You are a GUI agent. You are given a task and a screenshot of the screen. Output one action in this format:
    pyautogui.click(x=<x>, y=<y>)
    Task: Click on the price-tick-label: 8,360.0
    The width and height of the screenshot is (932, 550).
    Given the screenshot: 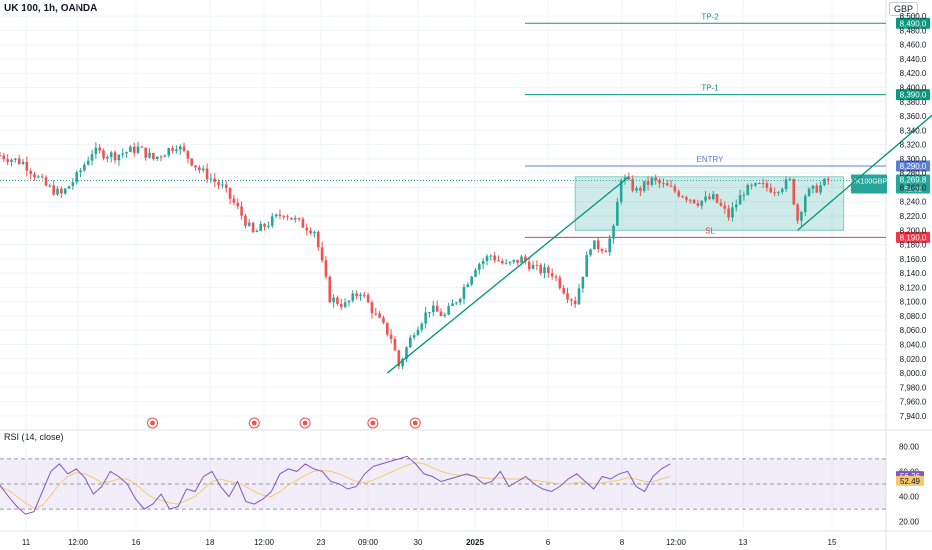 What is the action you would take?
    pyautogui.click(x=913, y=116)
    